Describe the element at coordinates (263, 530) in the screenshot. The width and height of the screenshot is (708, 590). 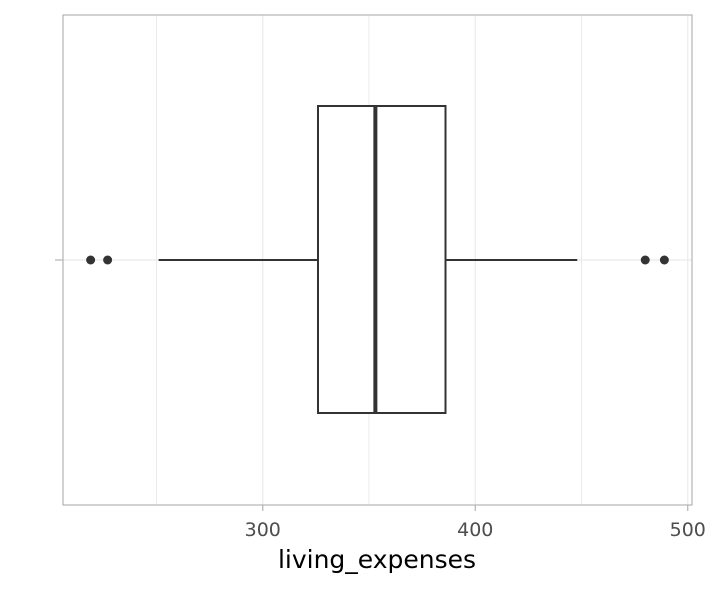
I see `x-tick-label: 300` at that location.